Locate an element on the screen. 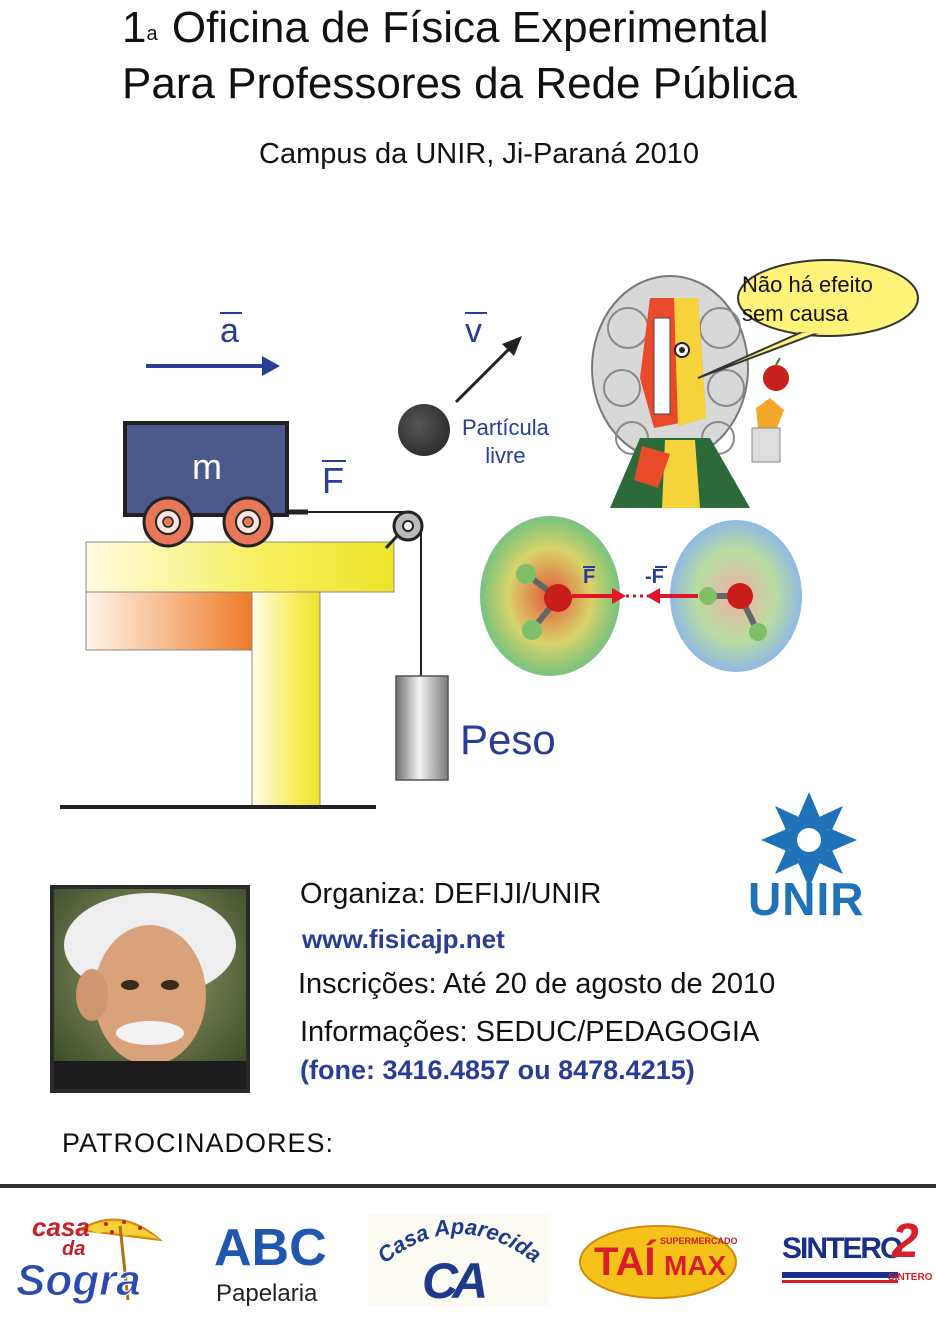 This screenshot has height=1322, width=936. velocity-arrow is located at coordinates (484, 374).